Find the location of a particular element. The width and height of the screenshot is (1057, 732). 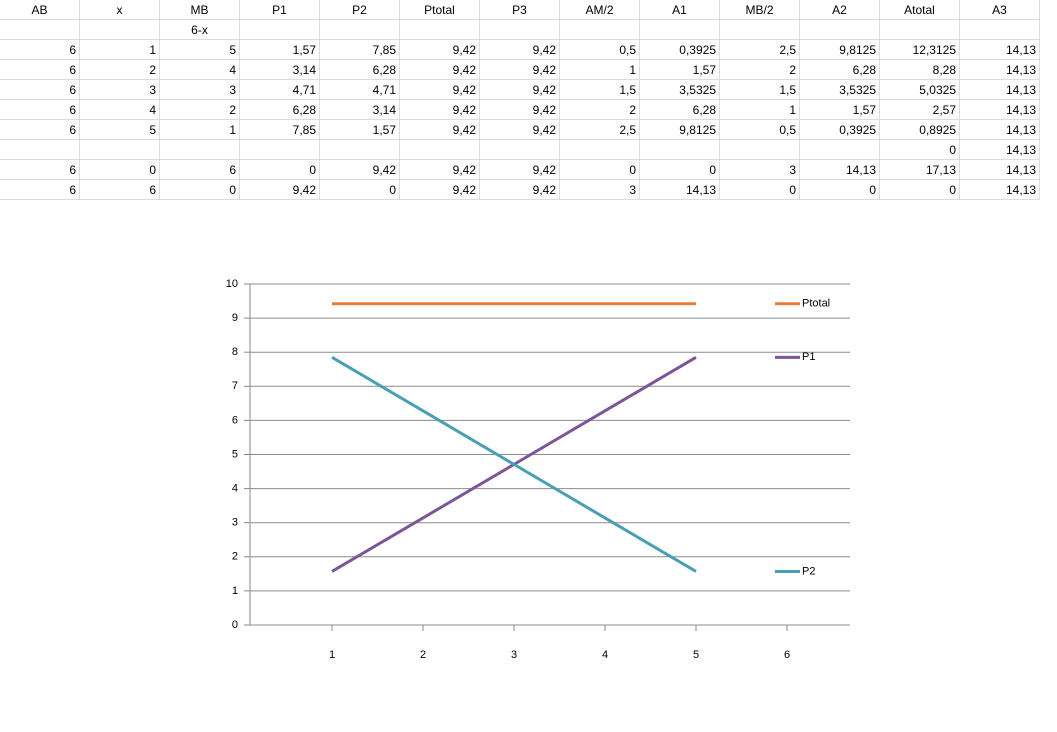

table-cell: 12,3125 is located at coordinates (920, 50).